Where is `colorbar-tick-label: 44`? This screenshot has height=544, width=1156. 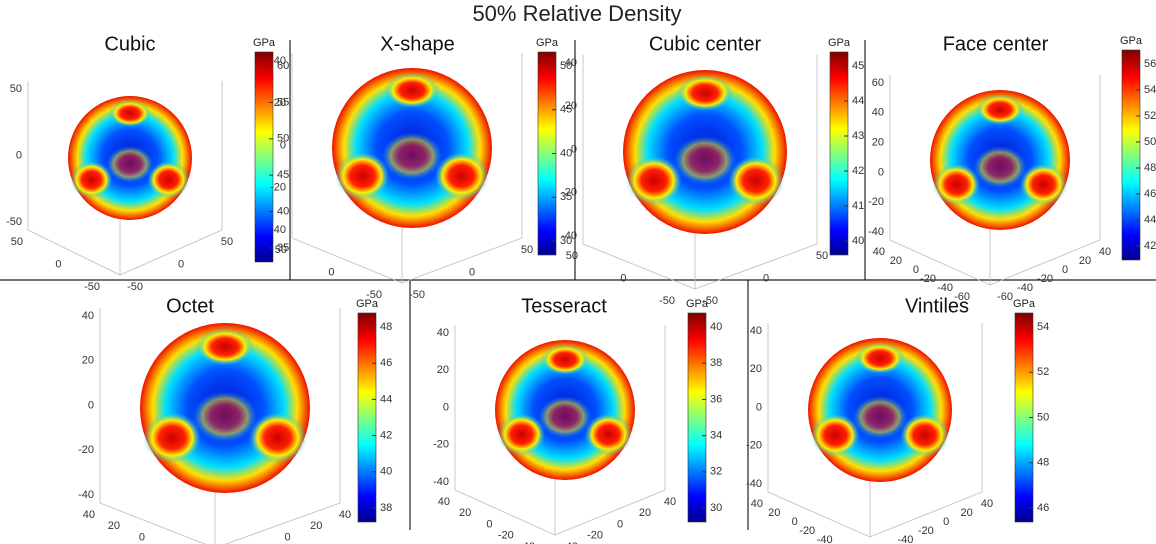
colorbar-tick-label: 44 is located at coordinates (1150, 220).